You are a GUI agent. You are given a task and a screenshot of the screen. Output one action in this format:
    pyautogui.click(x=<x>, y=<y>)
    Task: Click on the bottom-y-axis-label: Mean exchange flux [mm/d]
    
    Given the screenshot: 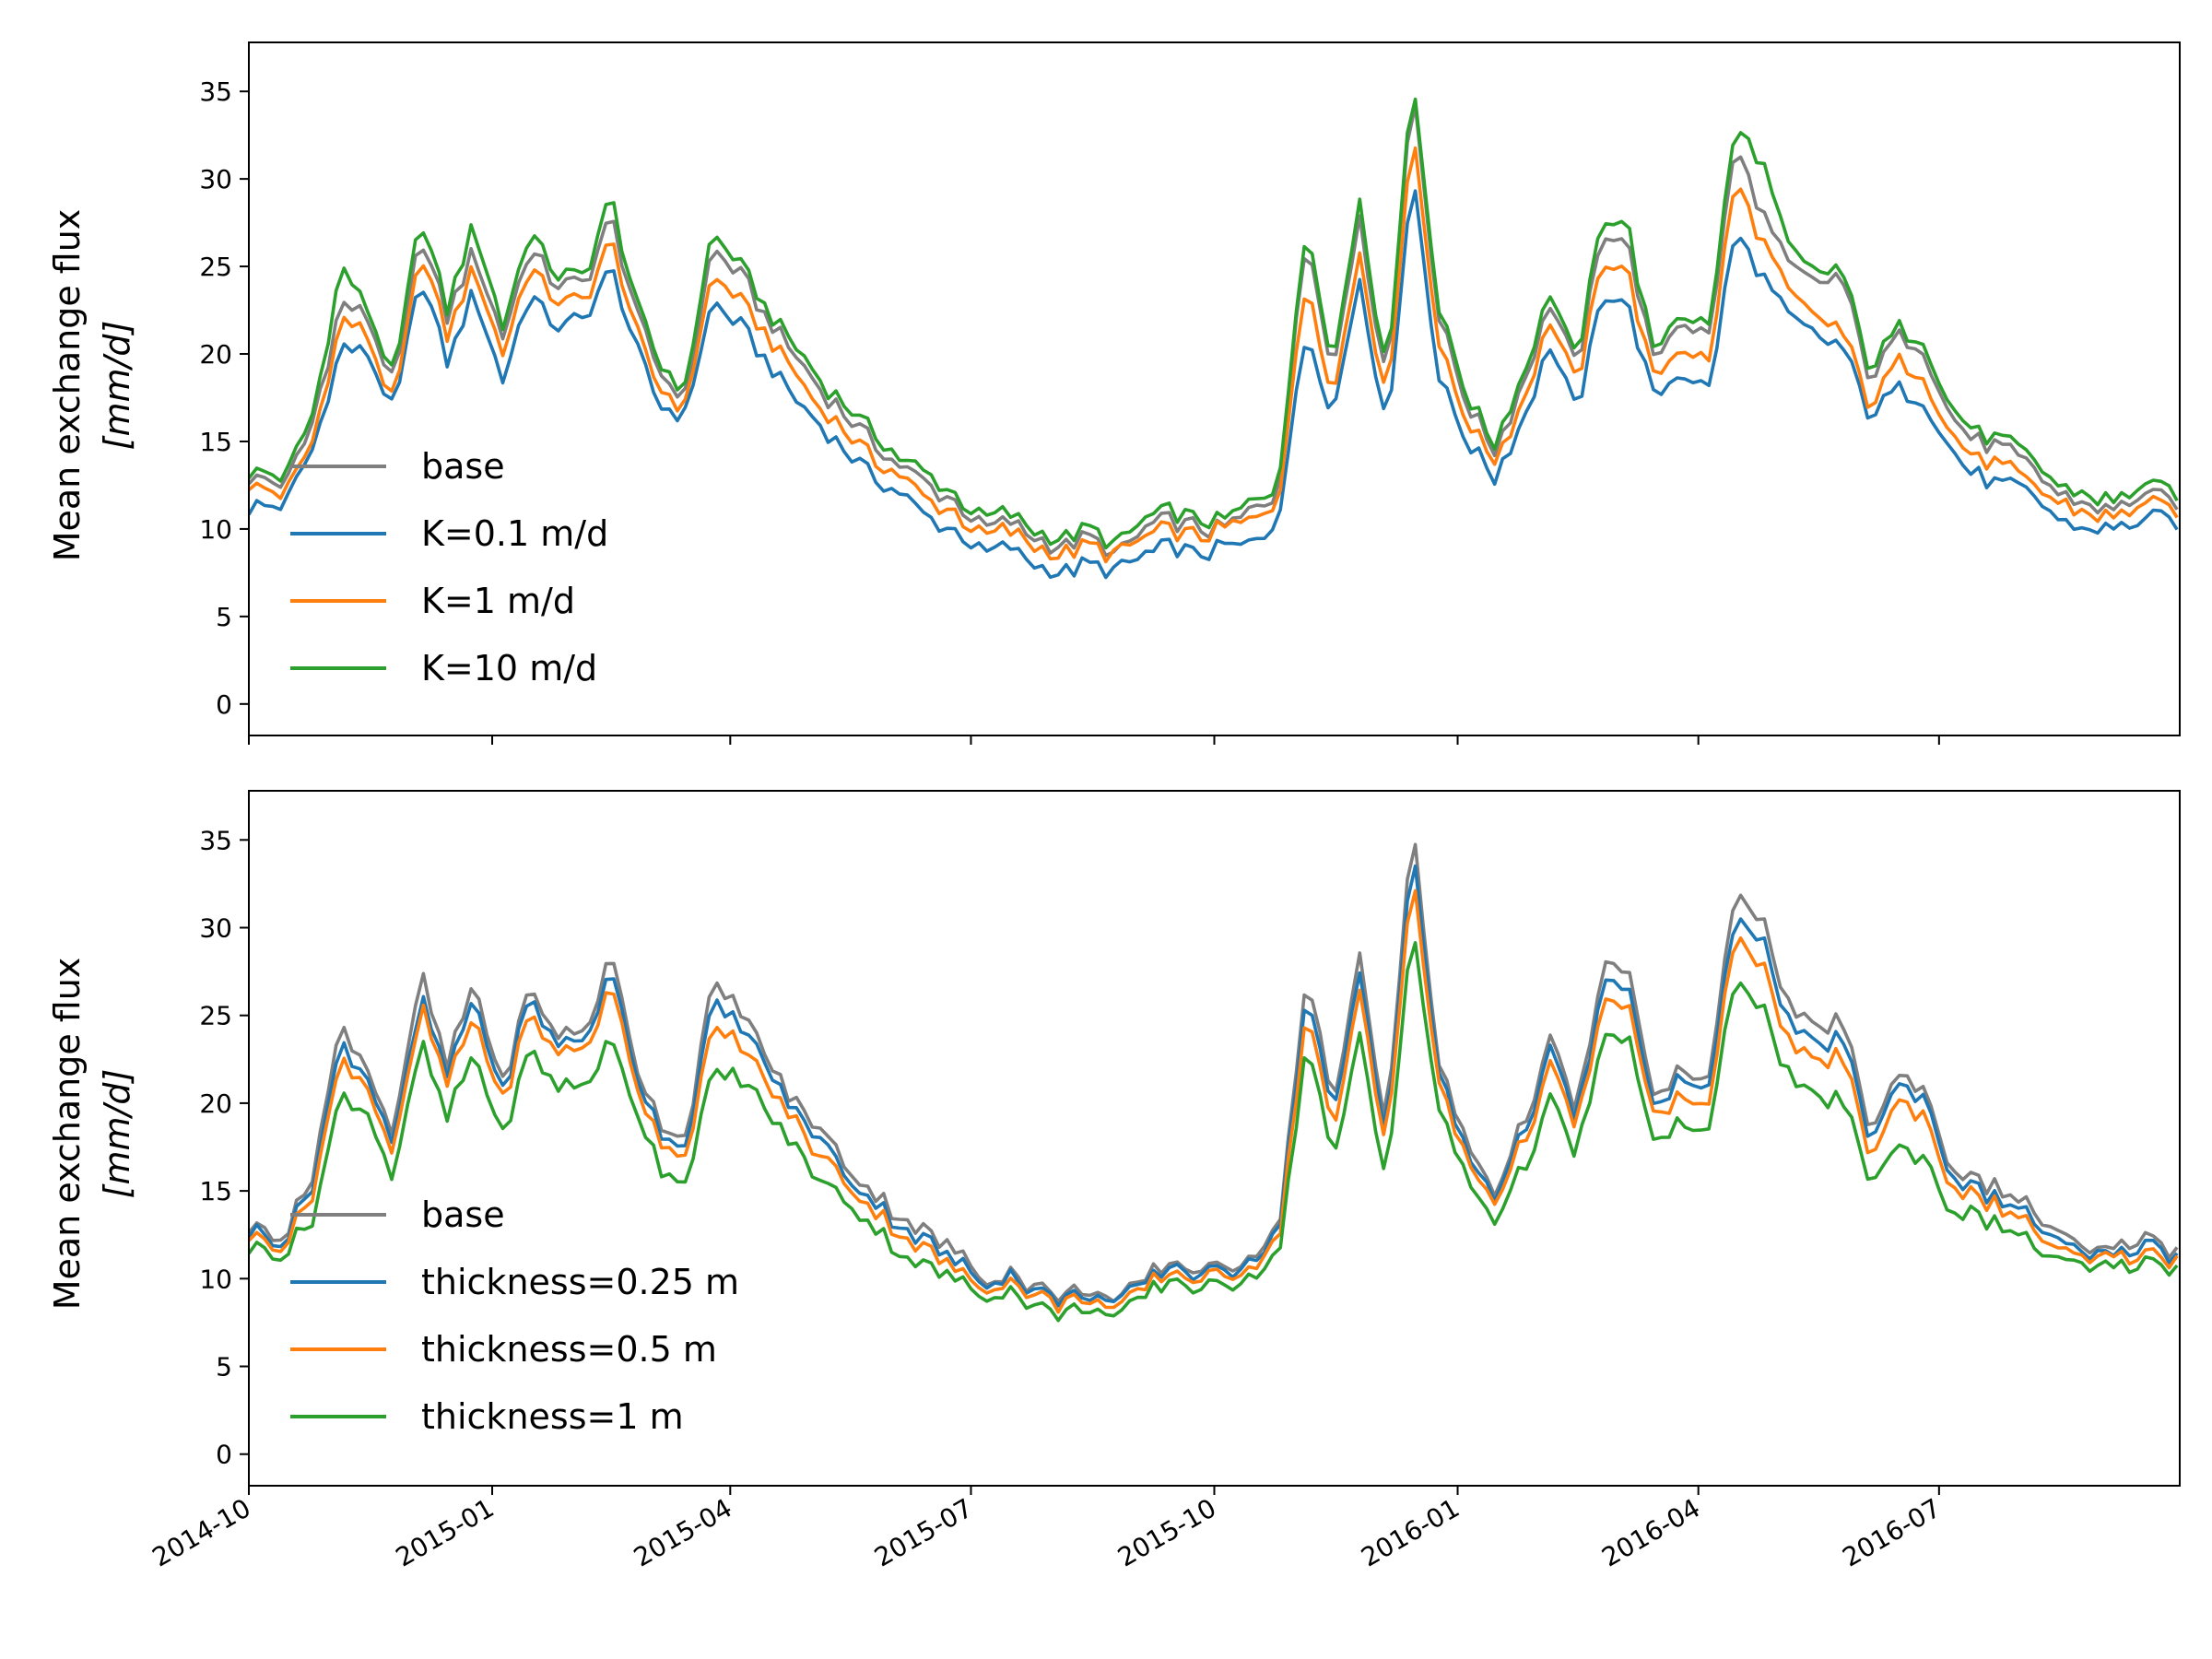 What is the action you would take?
    pyautogui.click(x=92, y=1134)
    